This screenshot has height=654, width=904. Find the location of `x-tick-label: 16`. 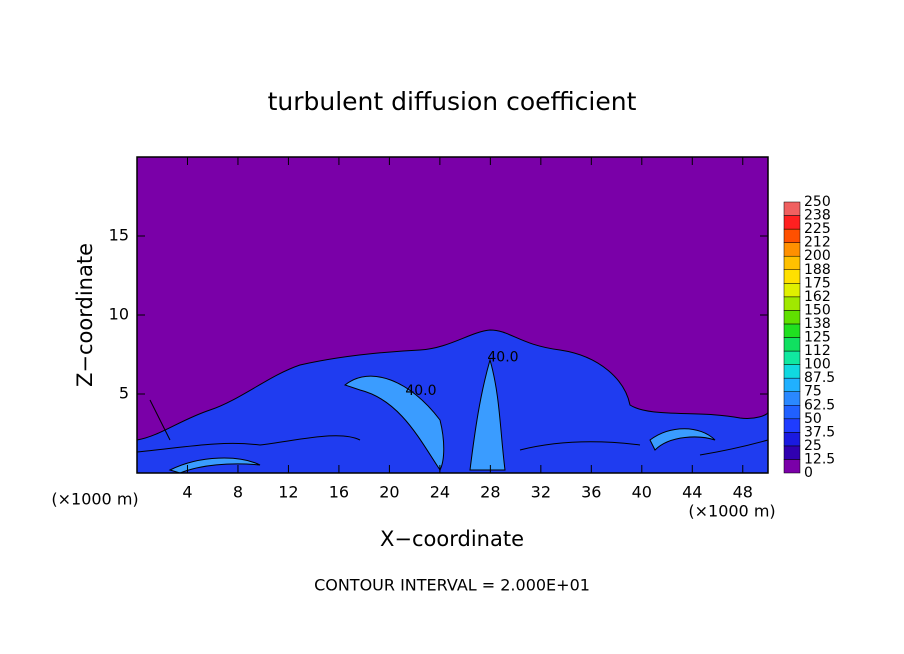

x-tick-label: 16 is located at coordinates (339, 492).